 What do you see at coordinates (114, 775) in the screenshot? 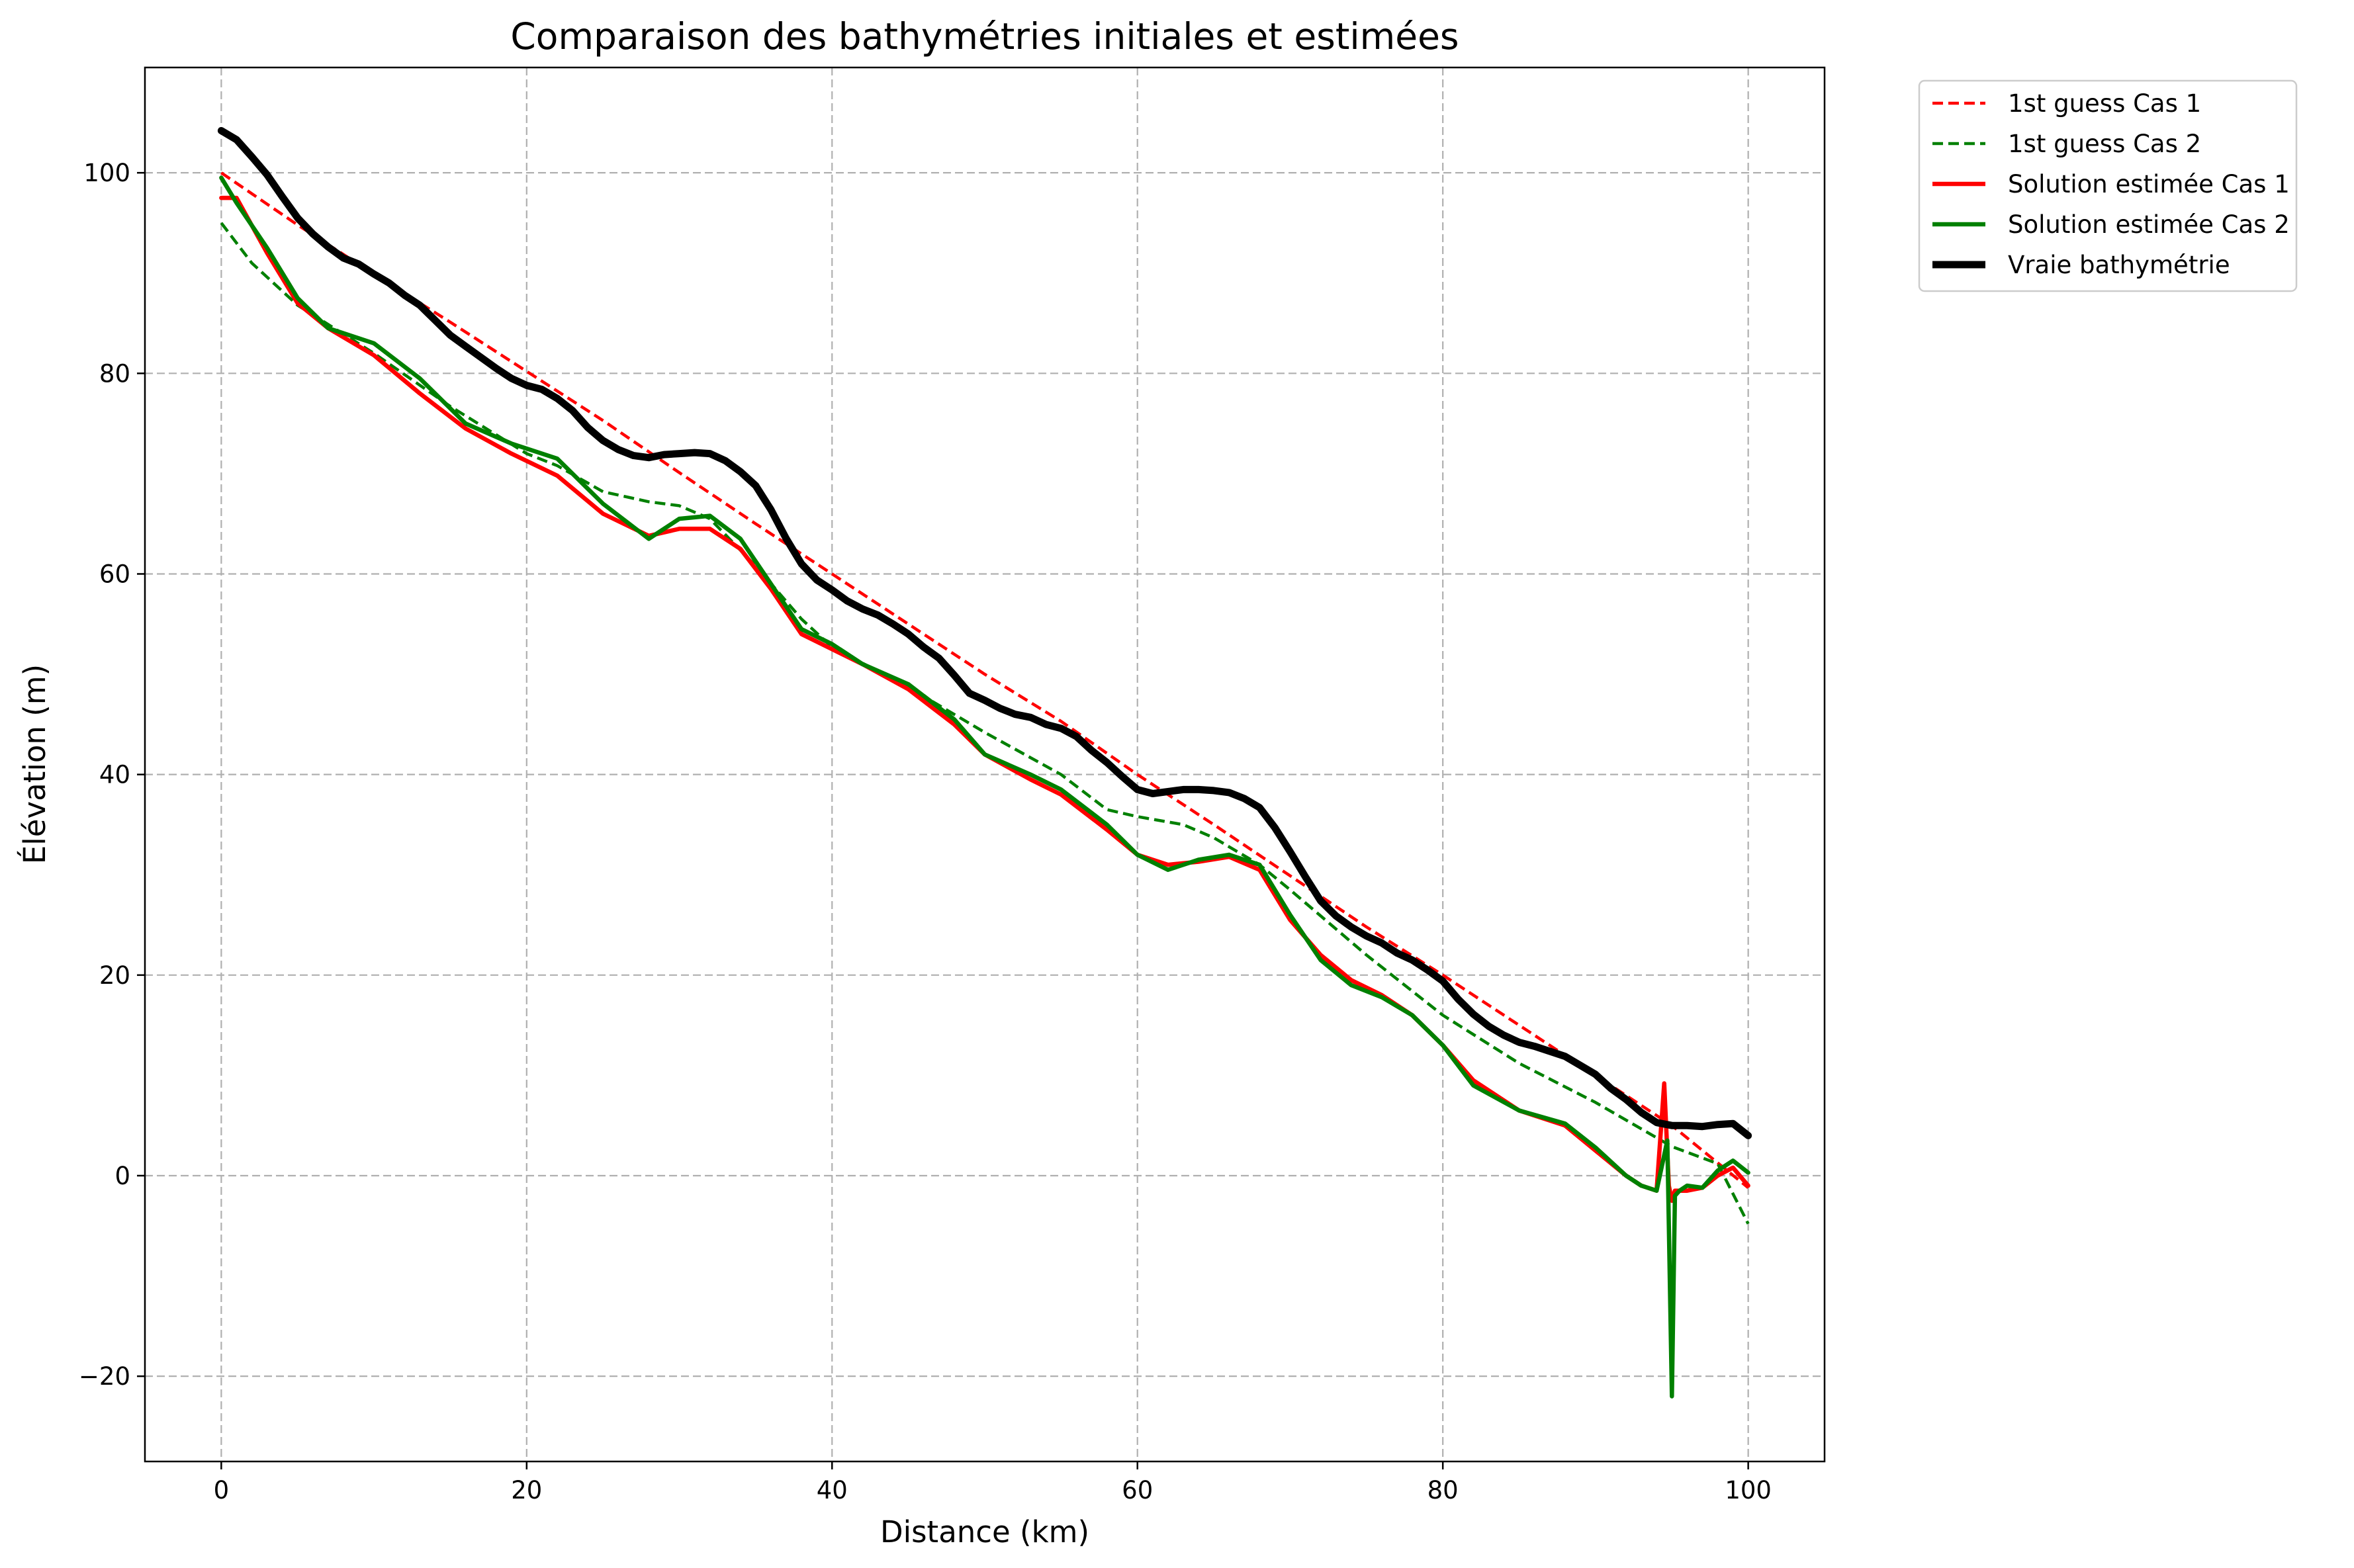
I see `y-tick-label: 40` at bounding box center [114, 775].